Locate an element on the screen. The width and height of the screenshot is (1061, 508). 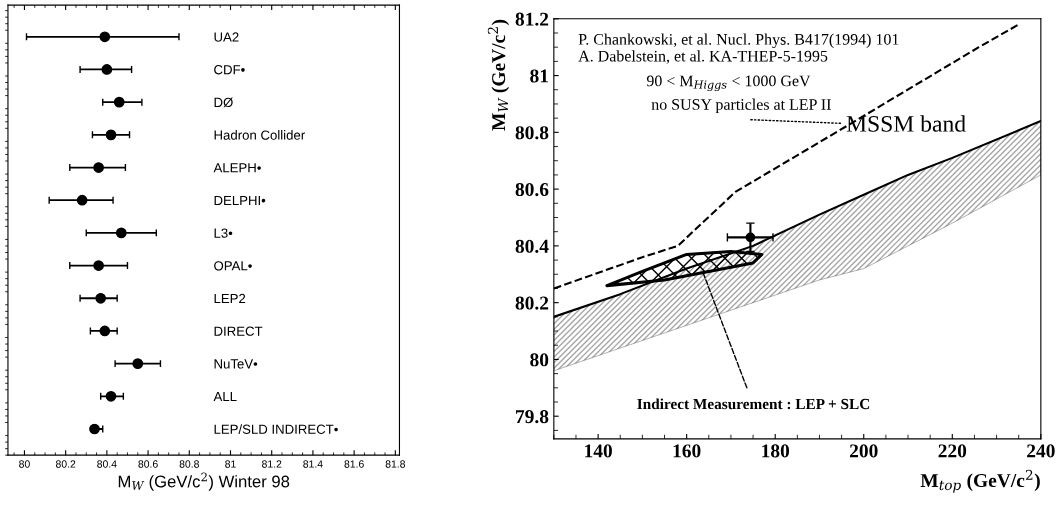
y-tick-label: 80.8 is located at coordinates (532, 133).